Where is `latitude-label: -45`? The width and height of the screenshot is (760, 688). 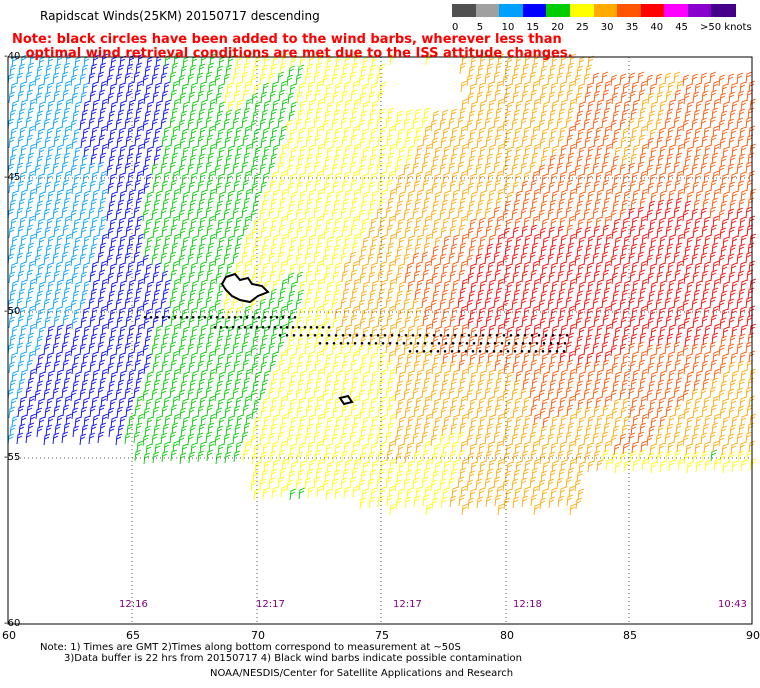 latitude-label: -45 is located at coordinates (12, 177).